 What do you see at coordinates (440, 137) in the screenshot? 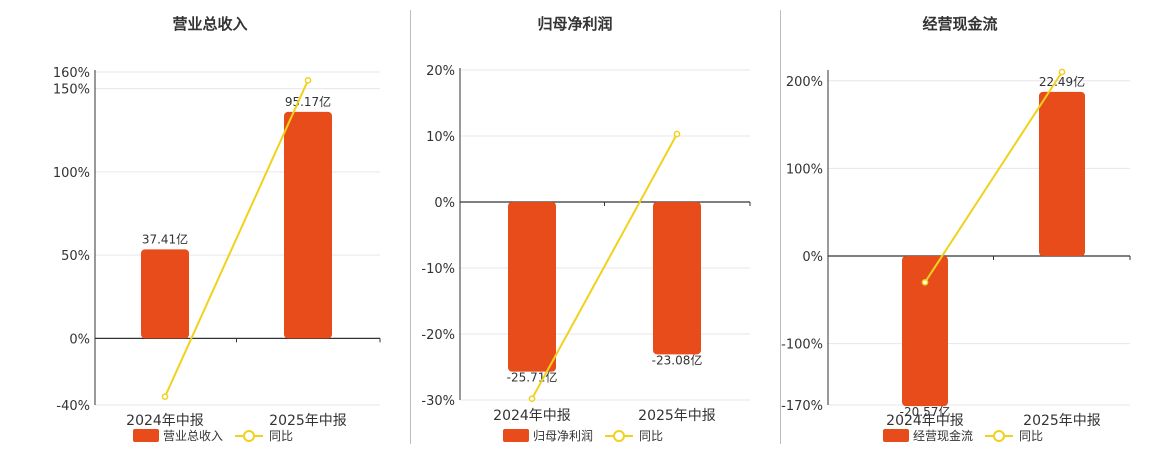
I see `y-tick-label: 10%` at bounding box center [440, 137].